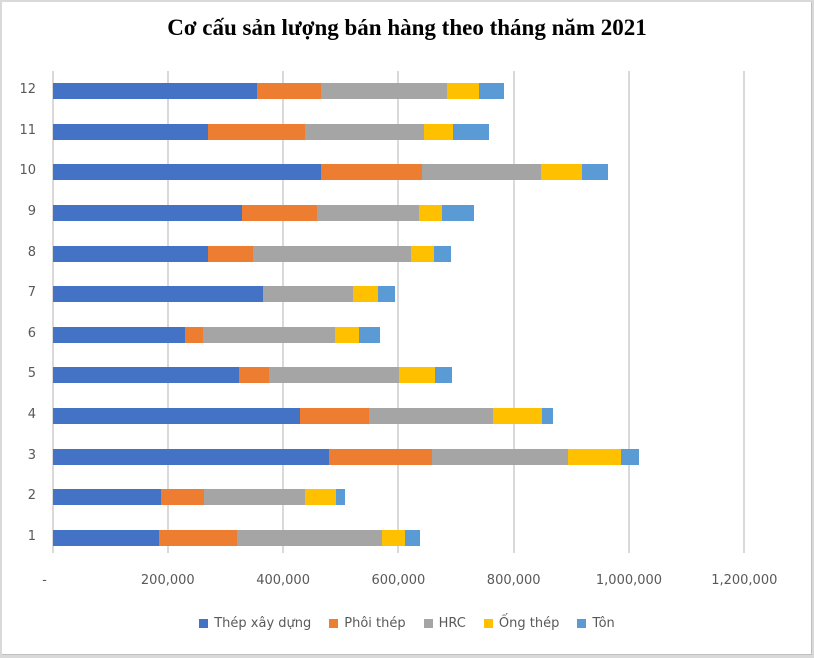  What do you see at coordinates (529, 623) in the screenshot?
I see `legend-label: Ống thép` at bounding box center [529, 623].